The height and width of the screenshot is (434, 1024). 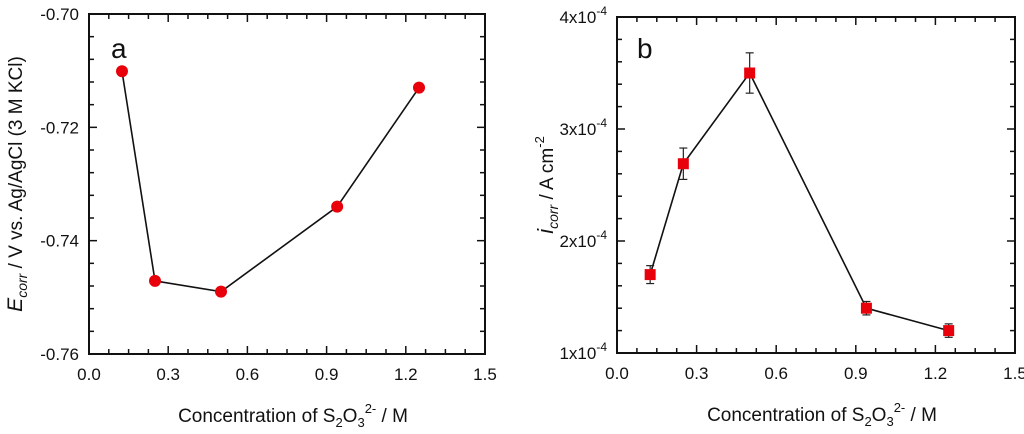 I want to click on y-tick-label: 4x10⁻⁴, so click(x=583, y=15).